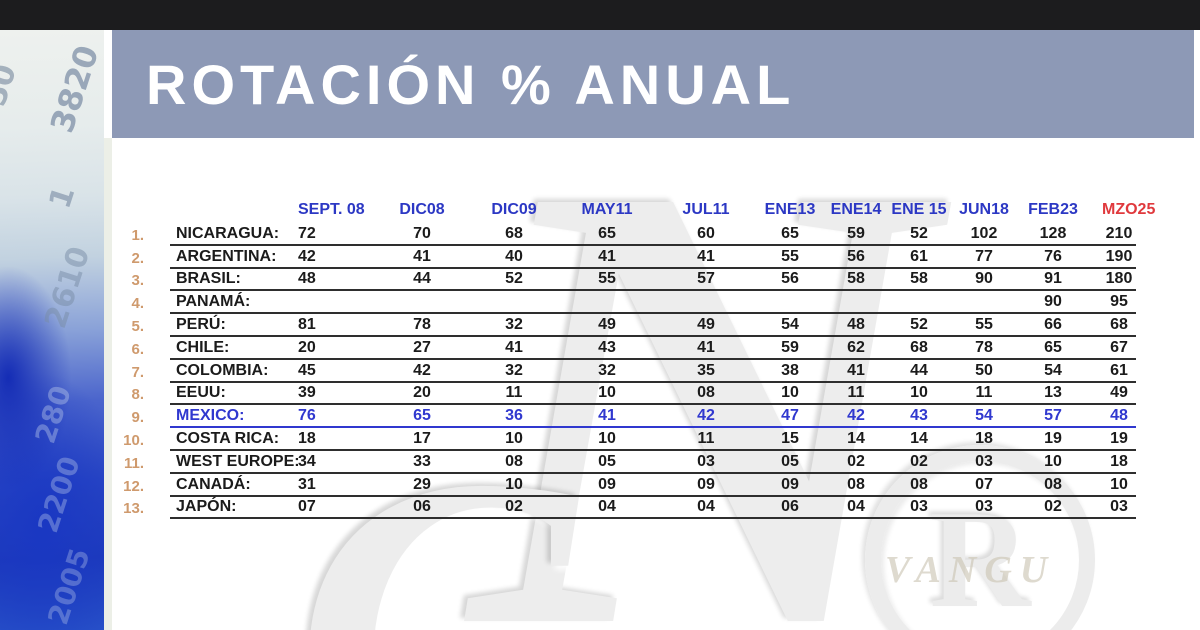  Describe the element at coordinates (133, 509) in the screenshot. I see `row-number: 13.` at that location.